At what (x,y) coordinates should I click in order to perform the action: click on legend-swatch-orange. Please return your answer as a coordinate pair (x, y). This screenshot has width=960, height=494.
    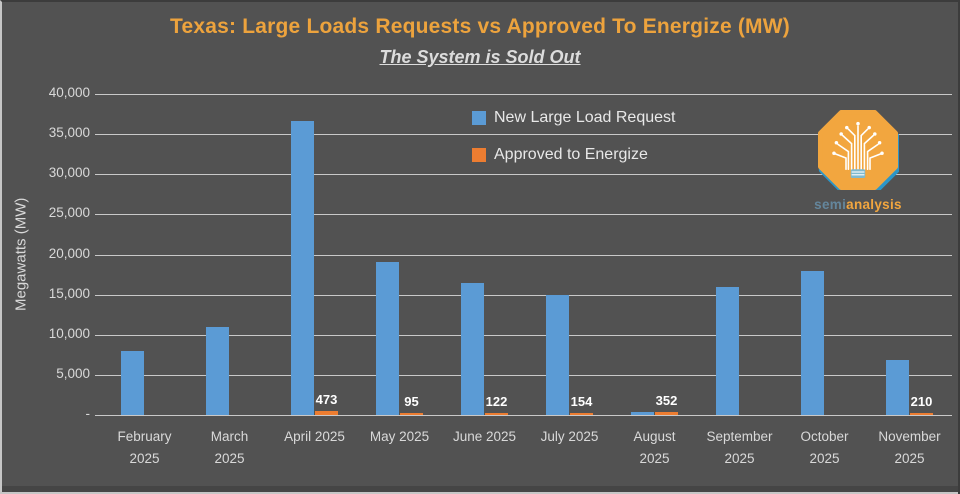
    Looking at the image, I should click on (479, 155).